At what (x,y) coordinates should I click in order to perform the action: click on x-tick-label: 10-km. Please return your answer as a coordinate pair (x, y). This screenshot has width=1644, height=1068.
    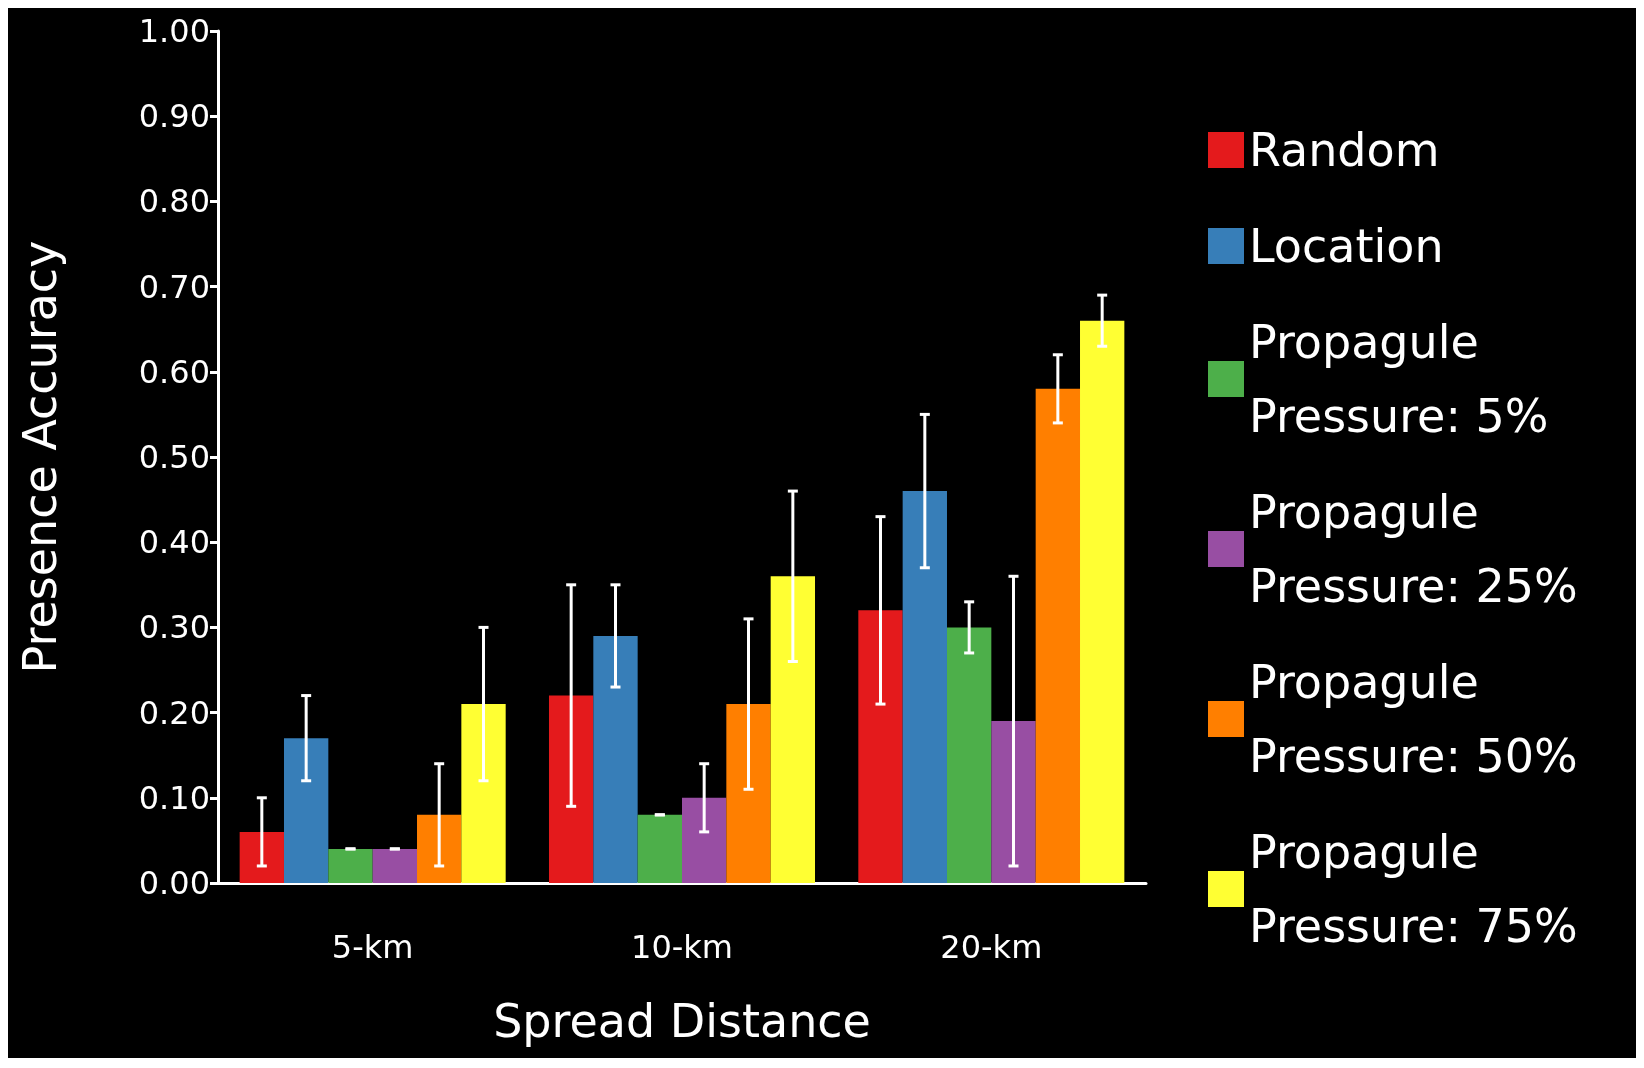
    Looking at the image, I should click on (682, 947).